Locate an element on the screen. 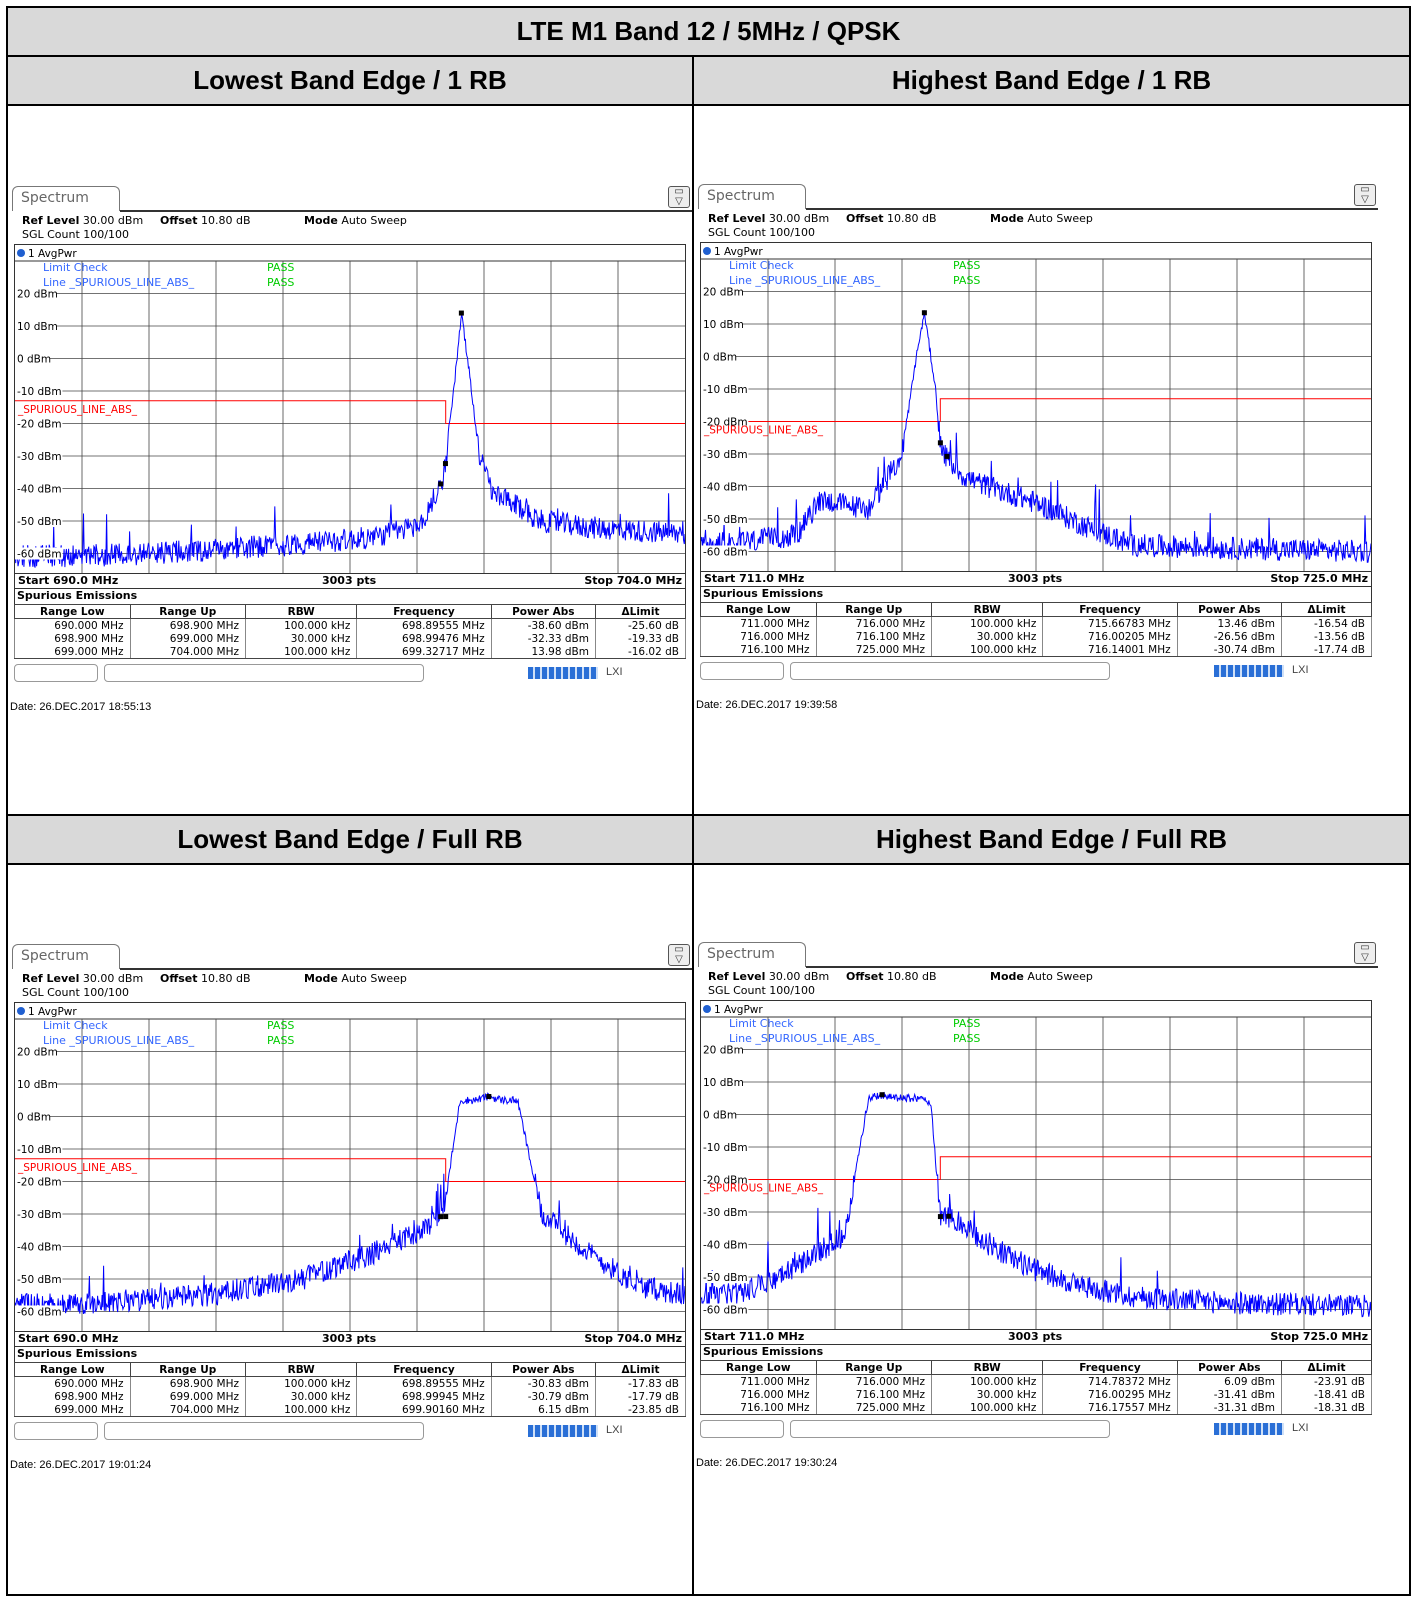 This screenshot has height=1599, width=1421. y-tick-label: -10 dBm is located at coordinates (725, 390).